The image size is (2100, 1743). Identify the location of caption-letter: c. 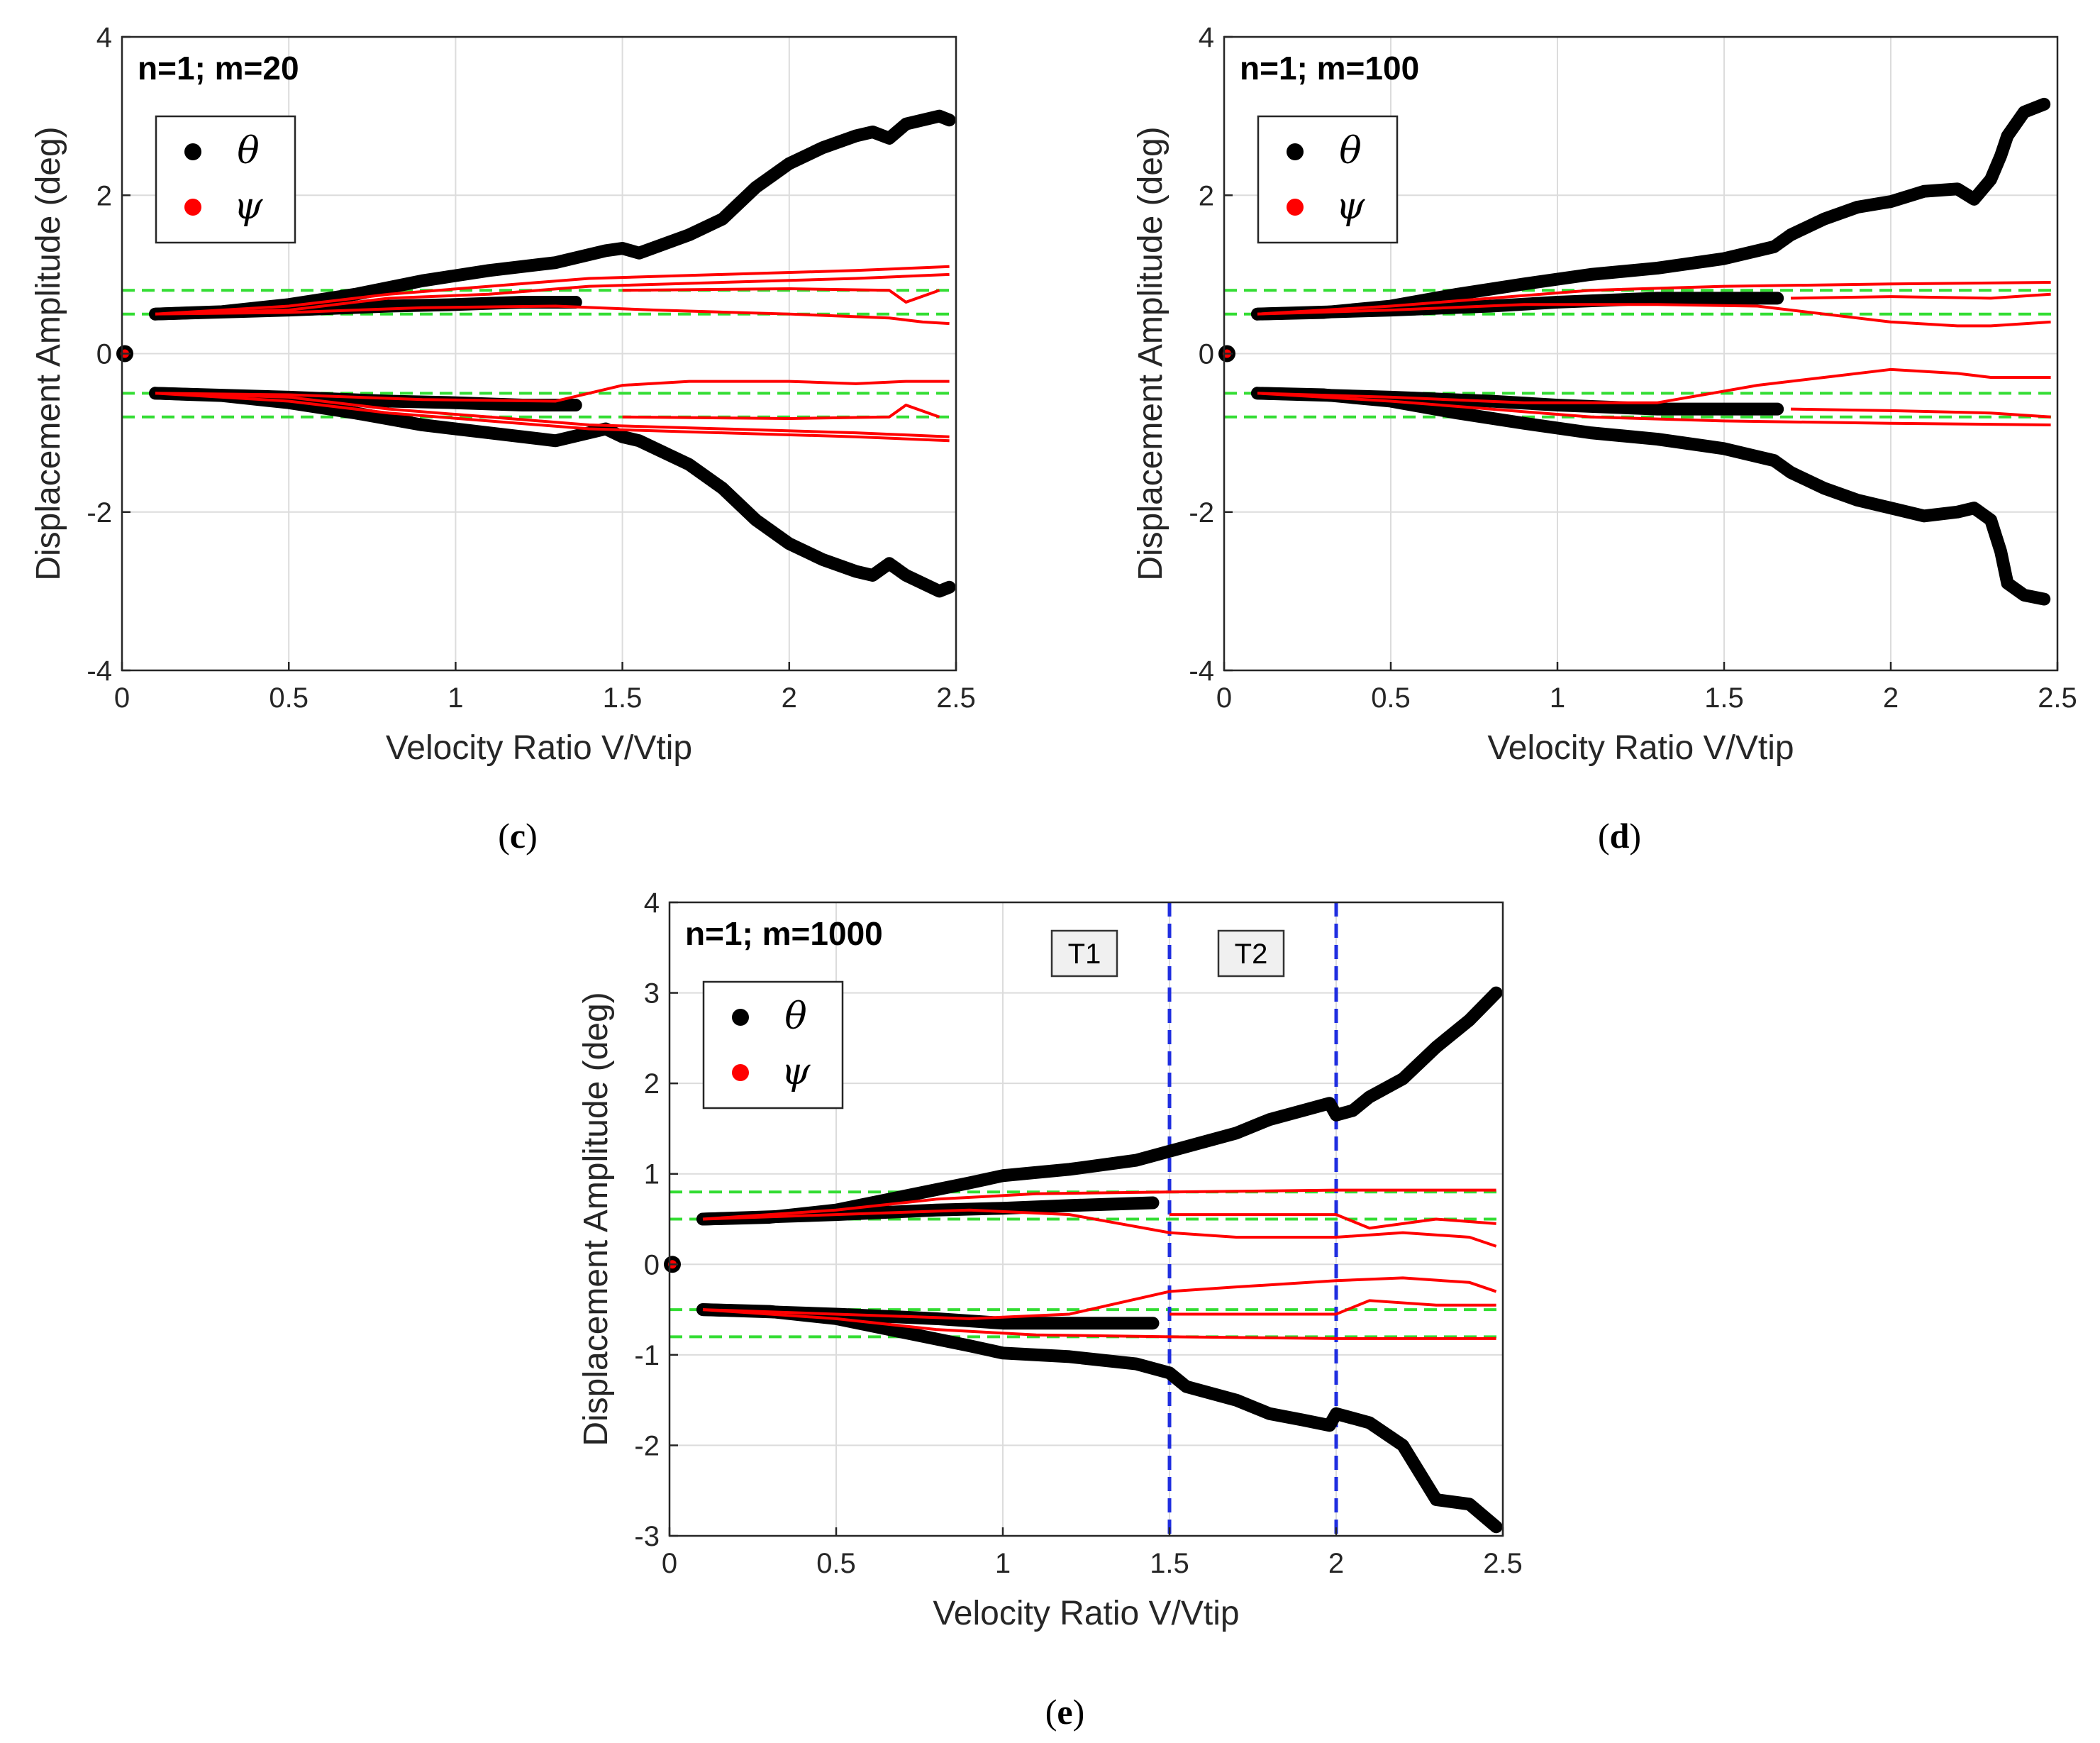
(518, 836).